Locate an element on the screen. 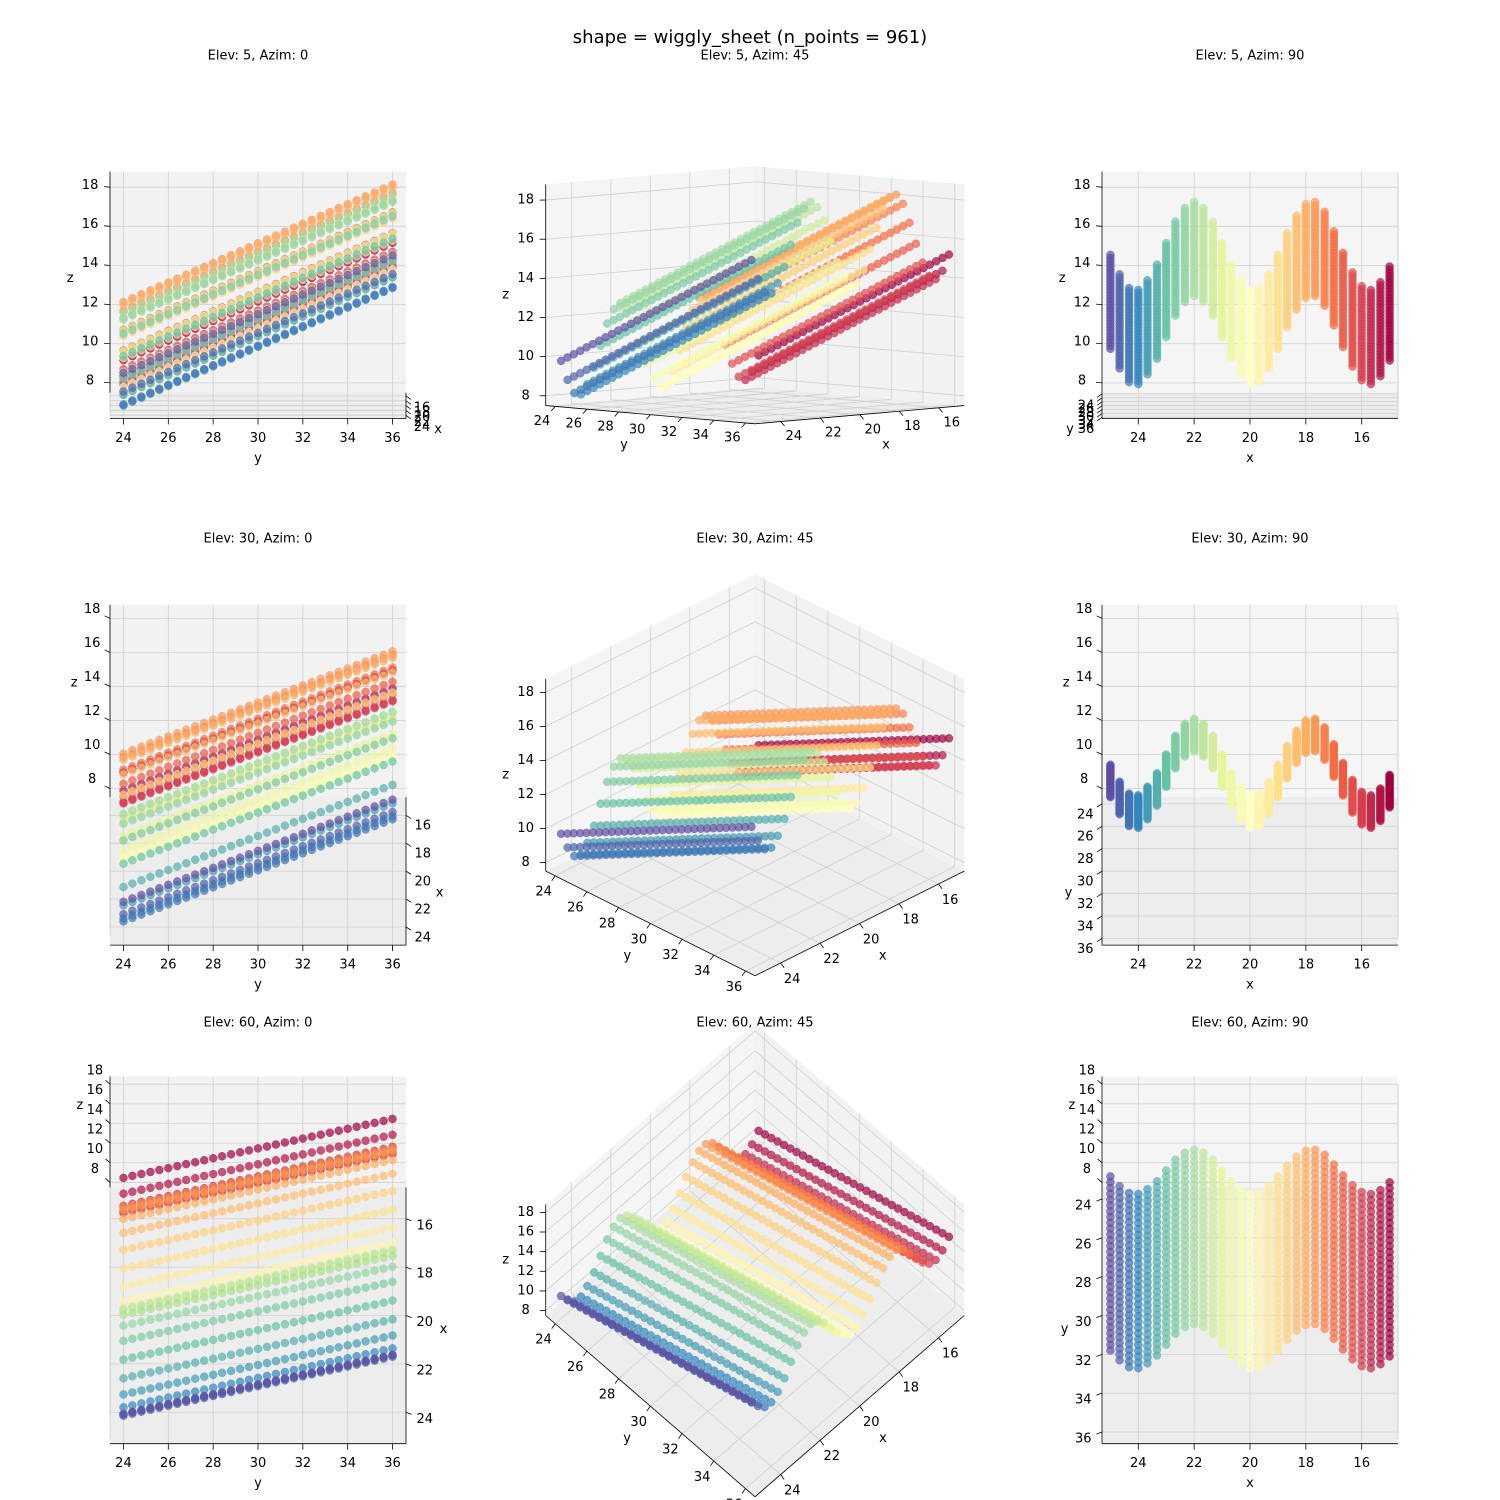 This screenshot has width=1500, height=1500. x-tick-label: 20 is located at coordinates (1250, 438).